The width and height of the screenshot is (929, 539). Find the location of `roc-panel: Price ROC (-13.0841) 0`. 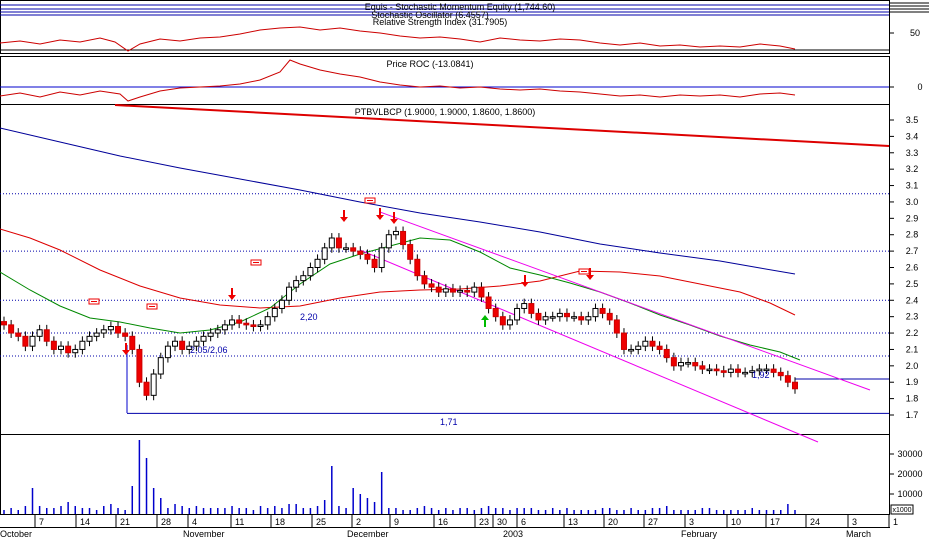

roc-panel: Price ROC (-13.0841) 0 is located at coordinates (461, 80).